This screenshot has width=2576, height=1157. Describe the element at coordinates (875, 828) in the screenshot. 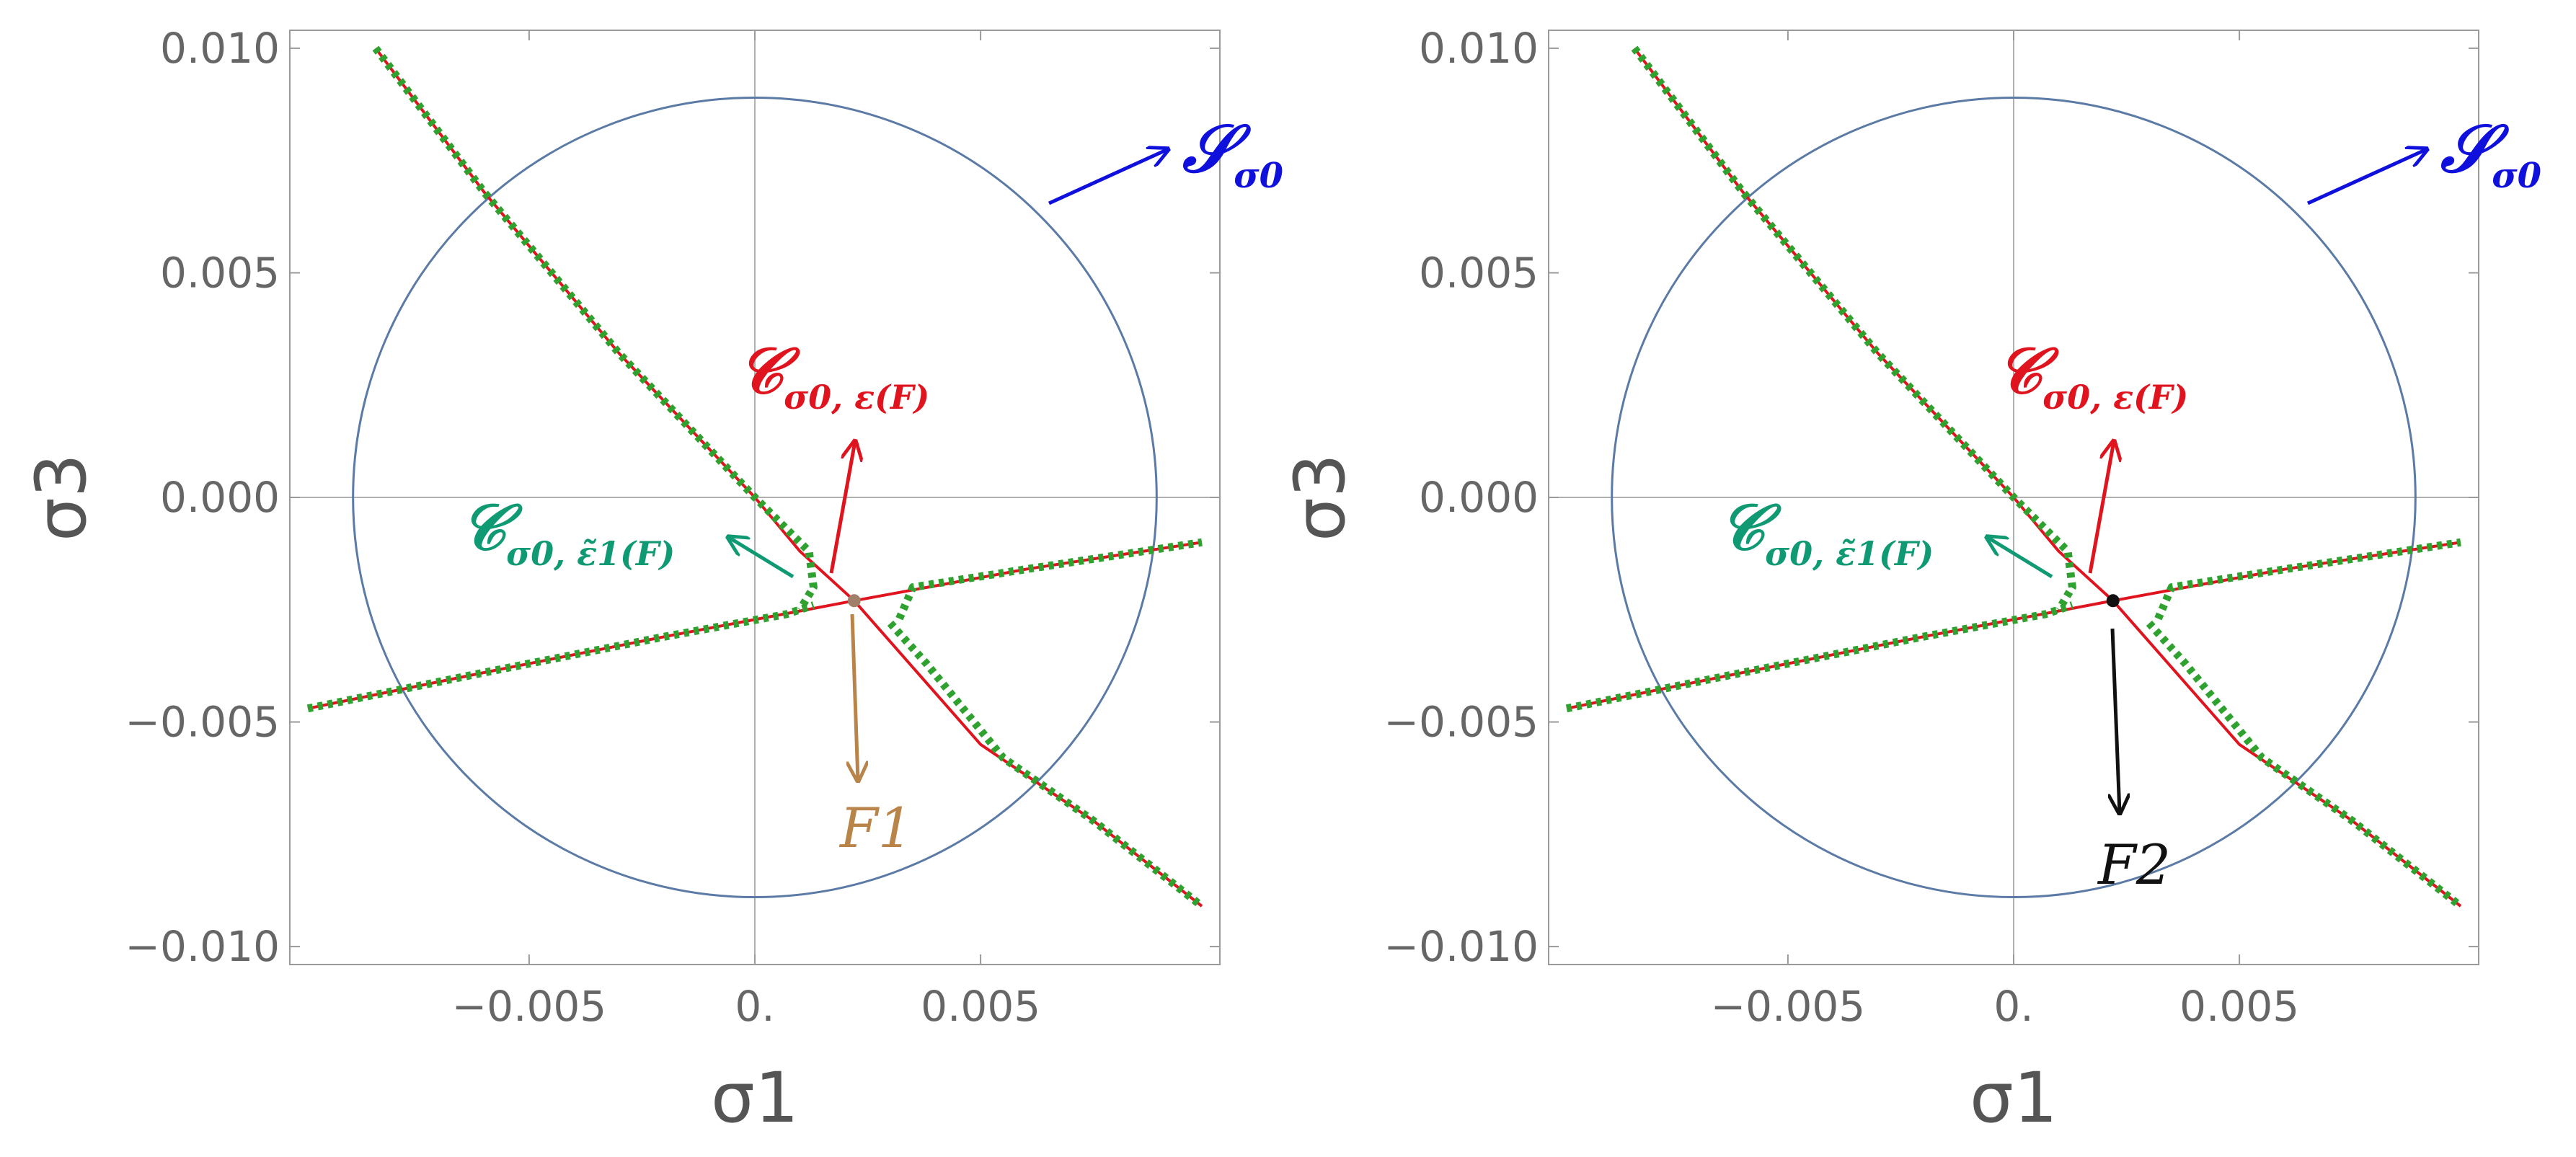

I see `f-annotation-label: F1` at that location.